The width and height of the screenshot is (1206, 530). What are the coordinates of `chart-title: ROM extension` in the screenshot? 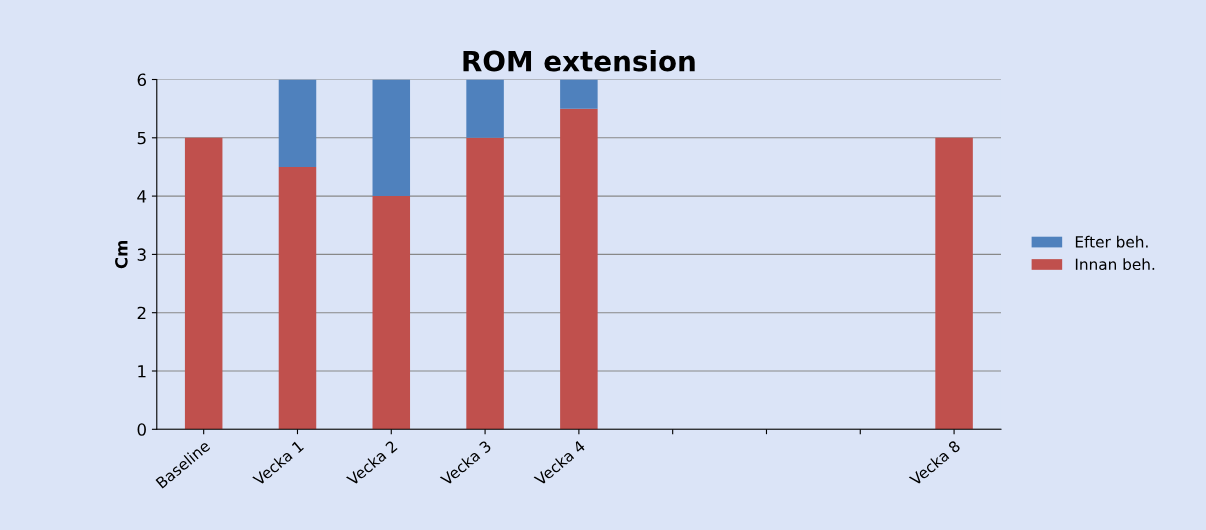 It's located at (579, 61).